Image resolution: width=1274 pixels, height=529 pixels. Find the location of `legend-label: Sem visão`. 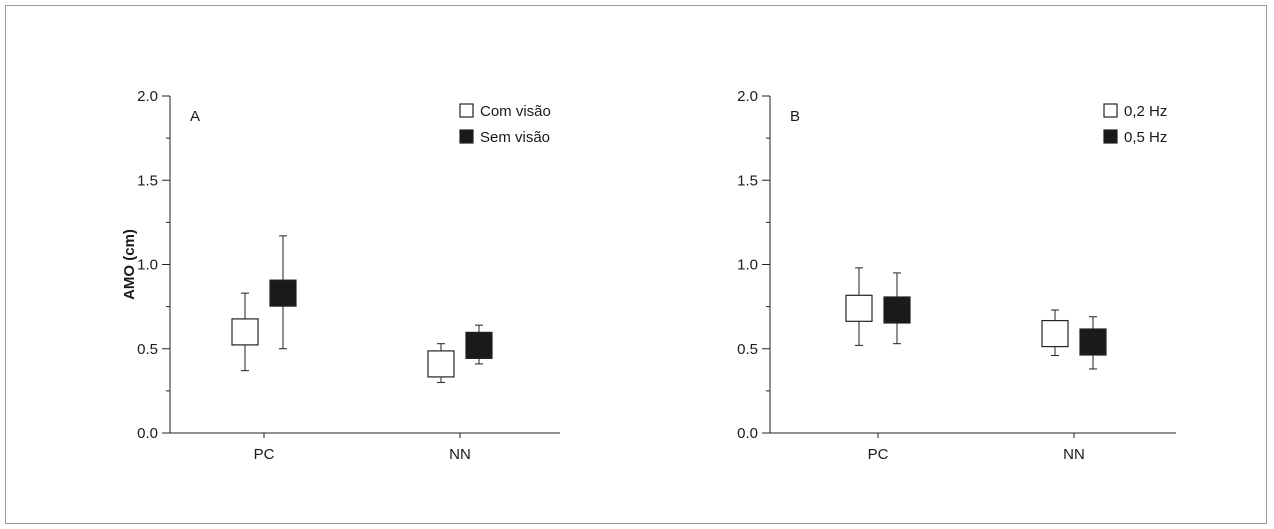

legend-label: Sem visão is located at coordinates (515, 137).